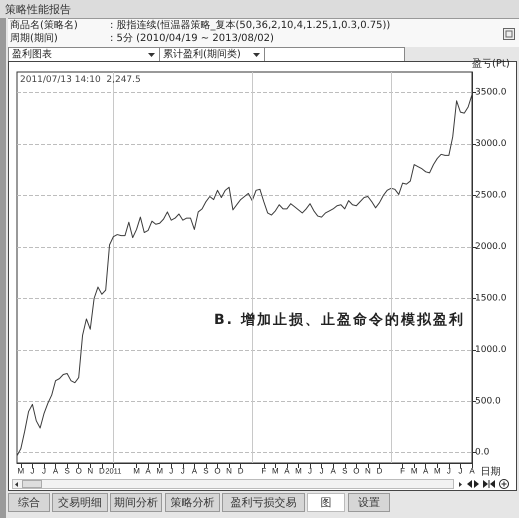 The image size is (519, 518). I want to click on tab: 图, so click(326, 502).